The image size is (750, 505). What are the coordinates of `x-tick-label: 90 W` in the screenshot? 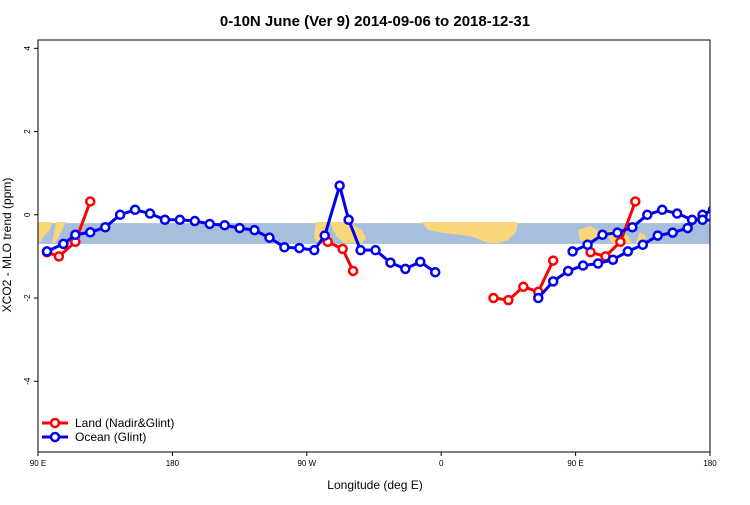 It's located at (306, 463).